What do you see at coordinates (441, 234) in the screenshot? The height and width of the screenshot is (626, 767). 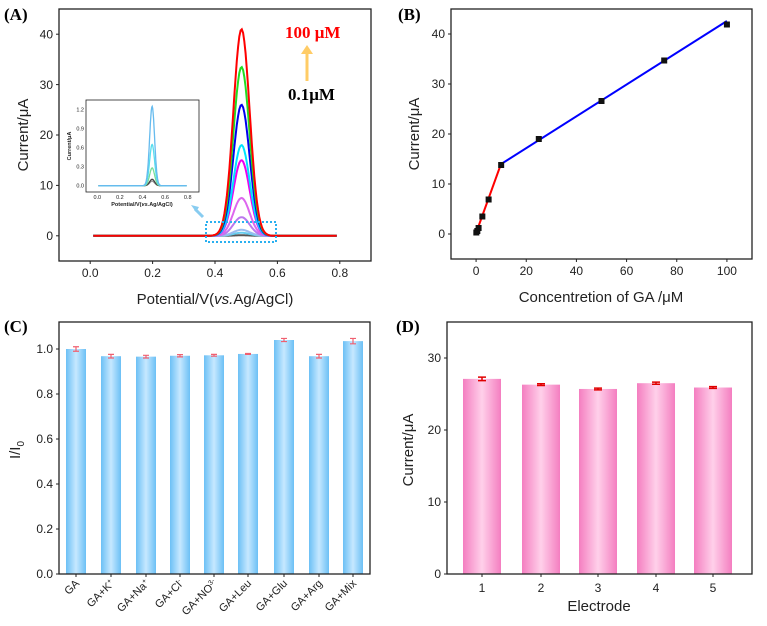 I see `panel-b-ytick-label: 0` at bounding box center [441, 234].